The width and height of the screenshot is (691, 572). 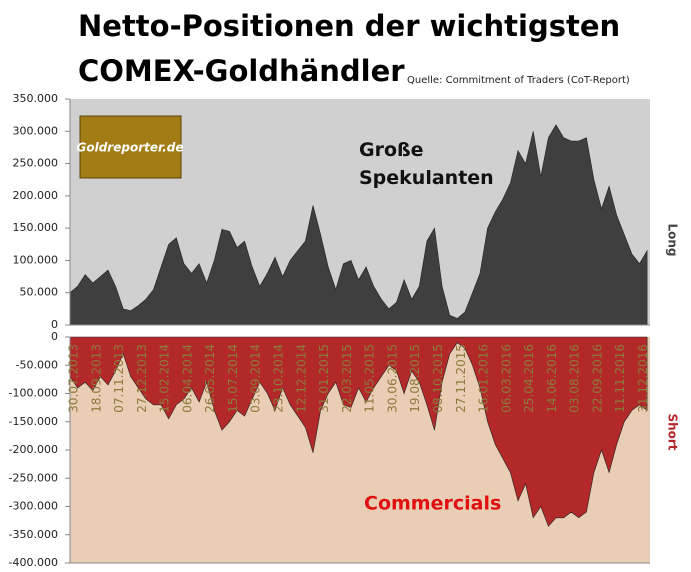 I want to click on y-tick-label: 350.000, so click(x=36, y=98).